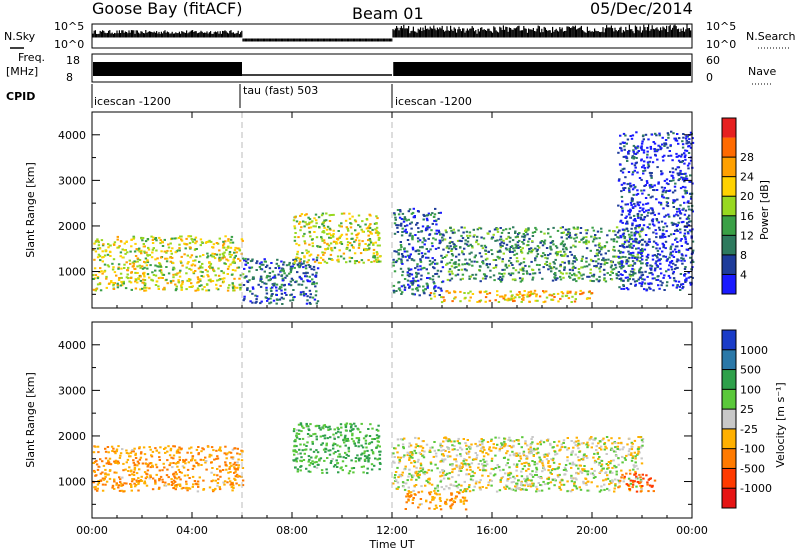 This screenshot has height=554, width=800. What do you see at coordinates (754, 350) in the screenshot?
I see `colorbar-tick-label: 1000` at bounding box center [754, 350].